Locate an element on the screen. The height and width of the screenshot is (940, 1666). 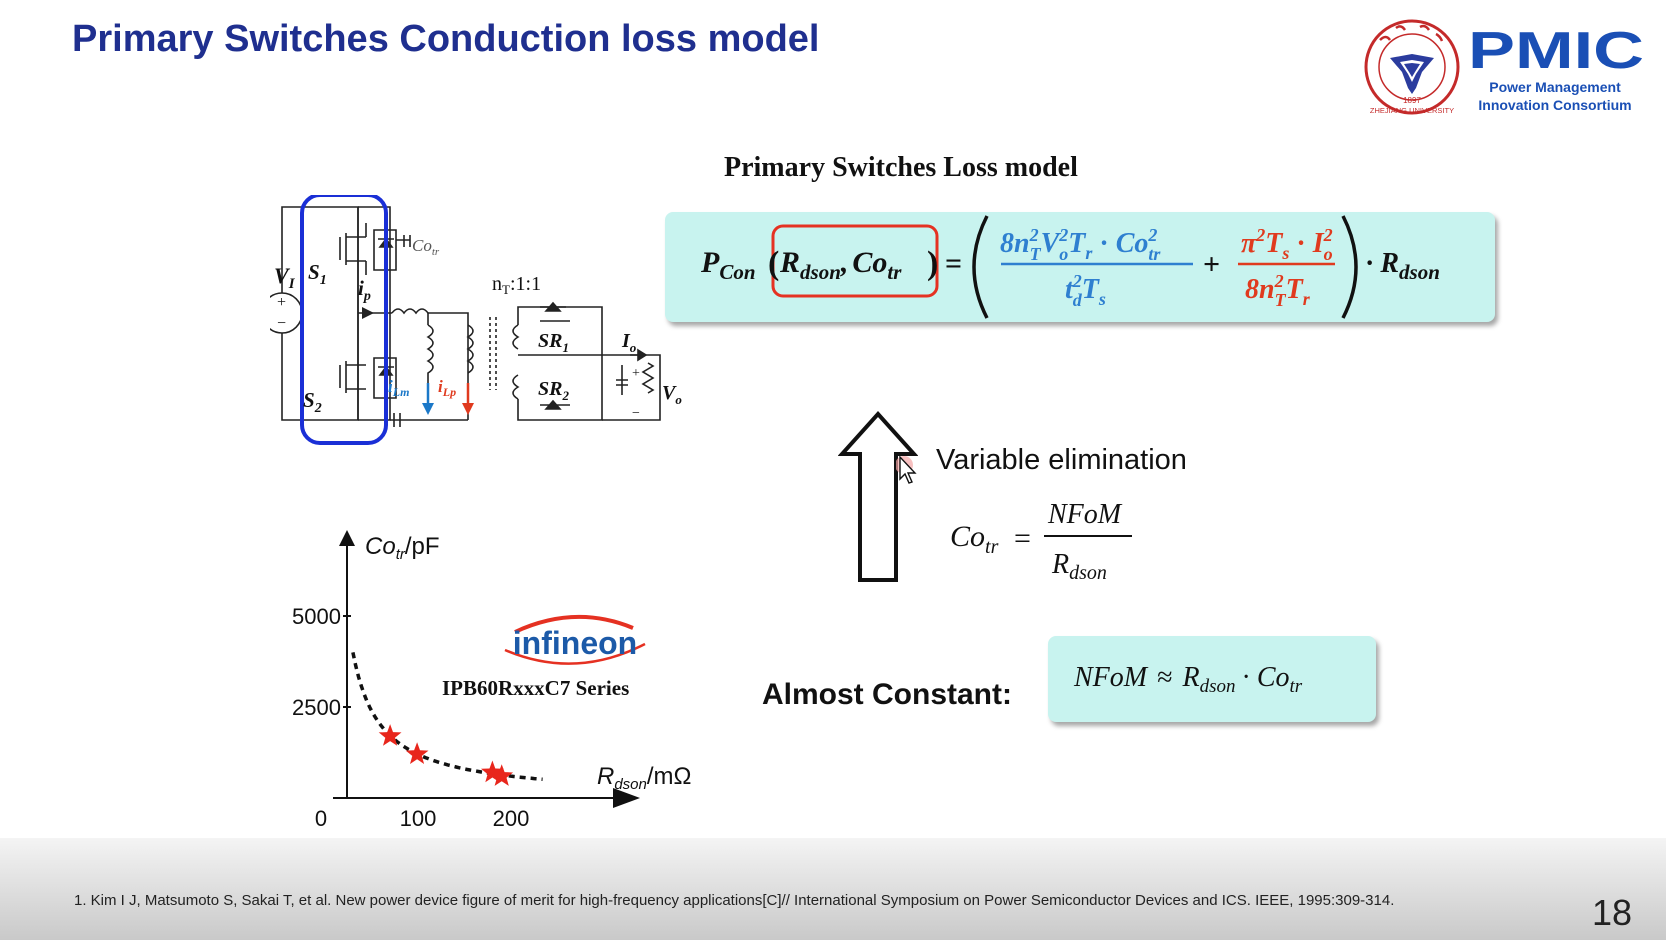
turns-ratio-label: nT:1:1 is located at coordinates (516, 285).